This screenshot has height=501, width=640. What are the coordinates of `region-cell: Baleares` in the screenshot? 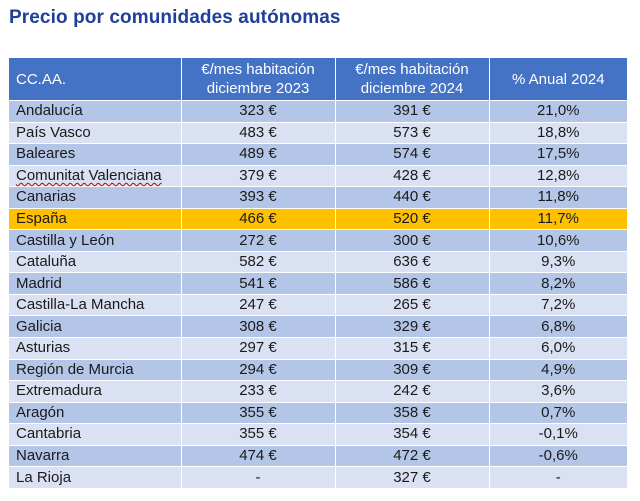 It's located at (95, 154).